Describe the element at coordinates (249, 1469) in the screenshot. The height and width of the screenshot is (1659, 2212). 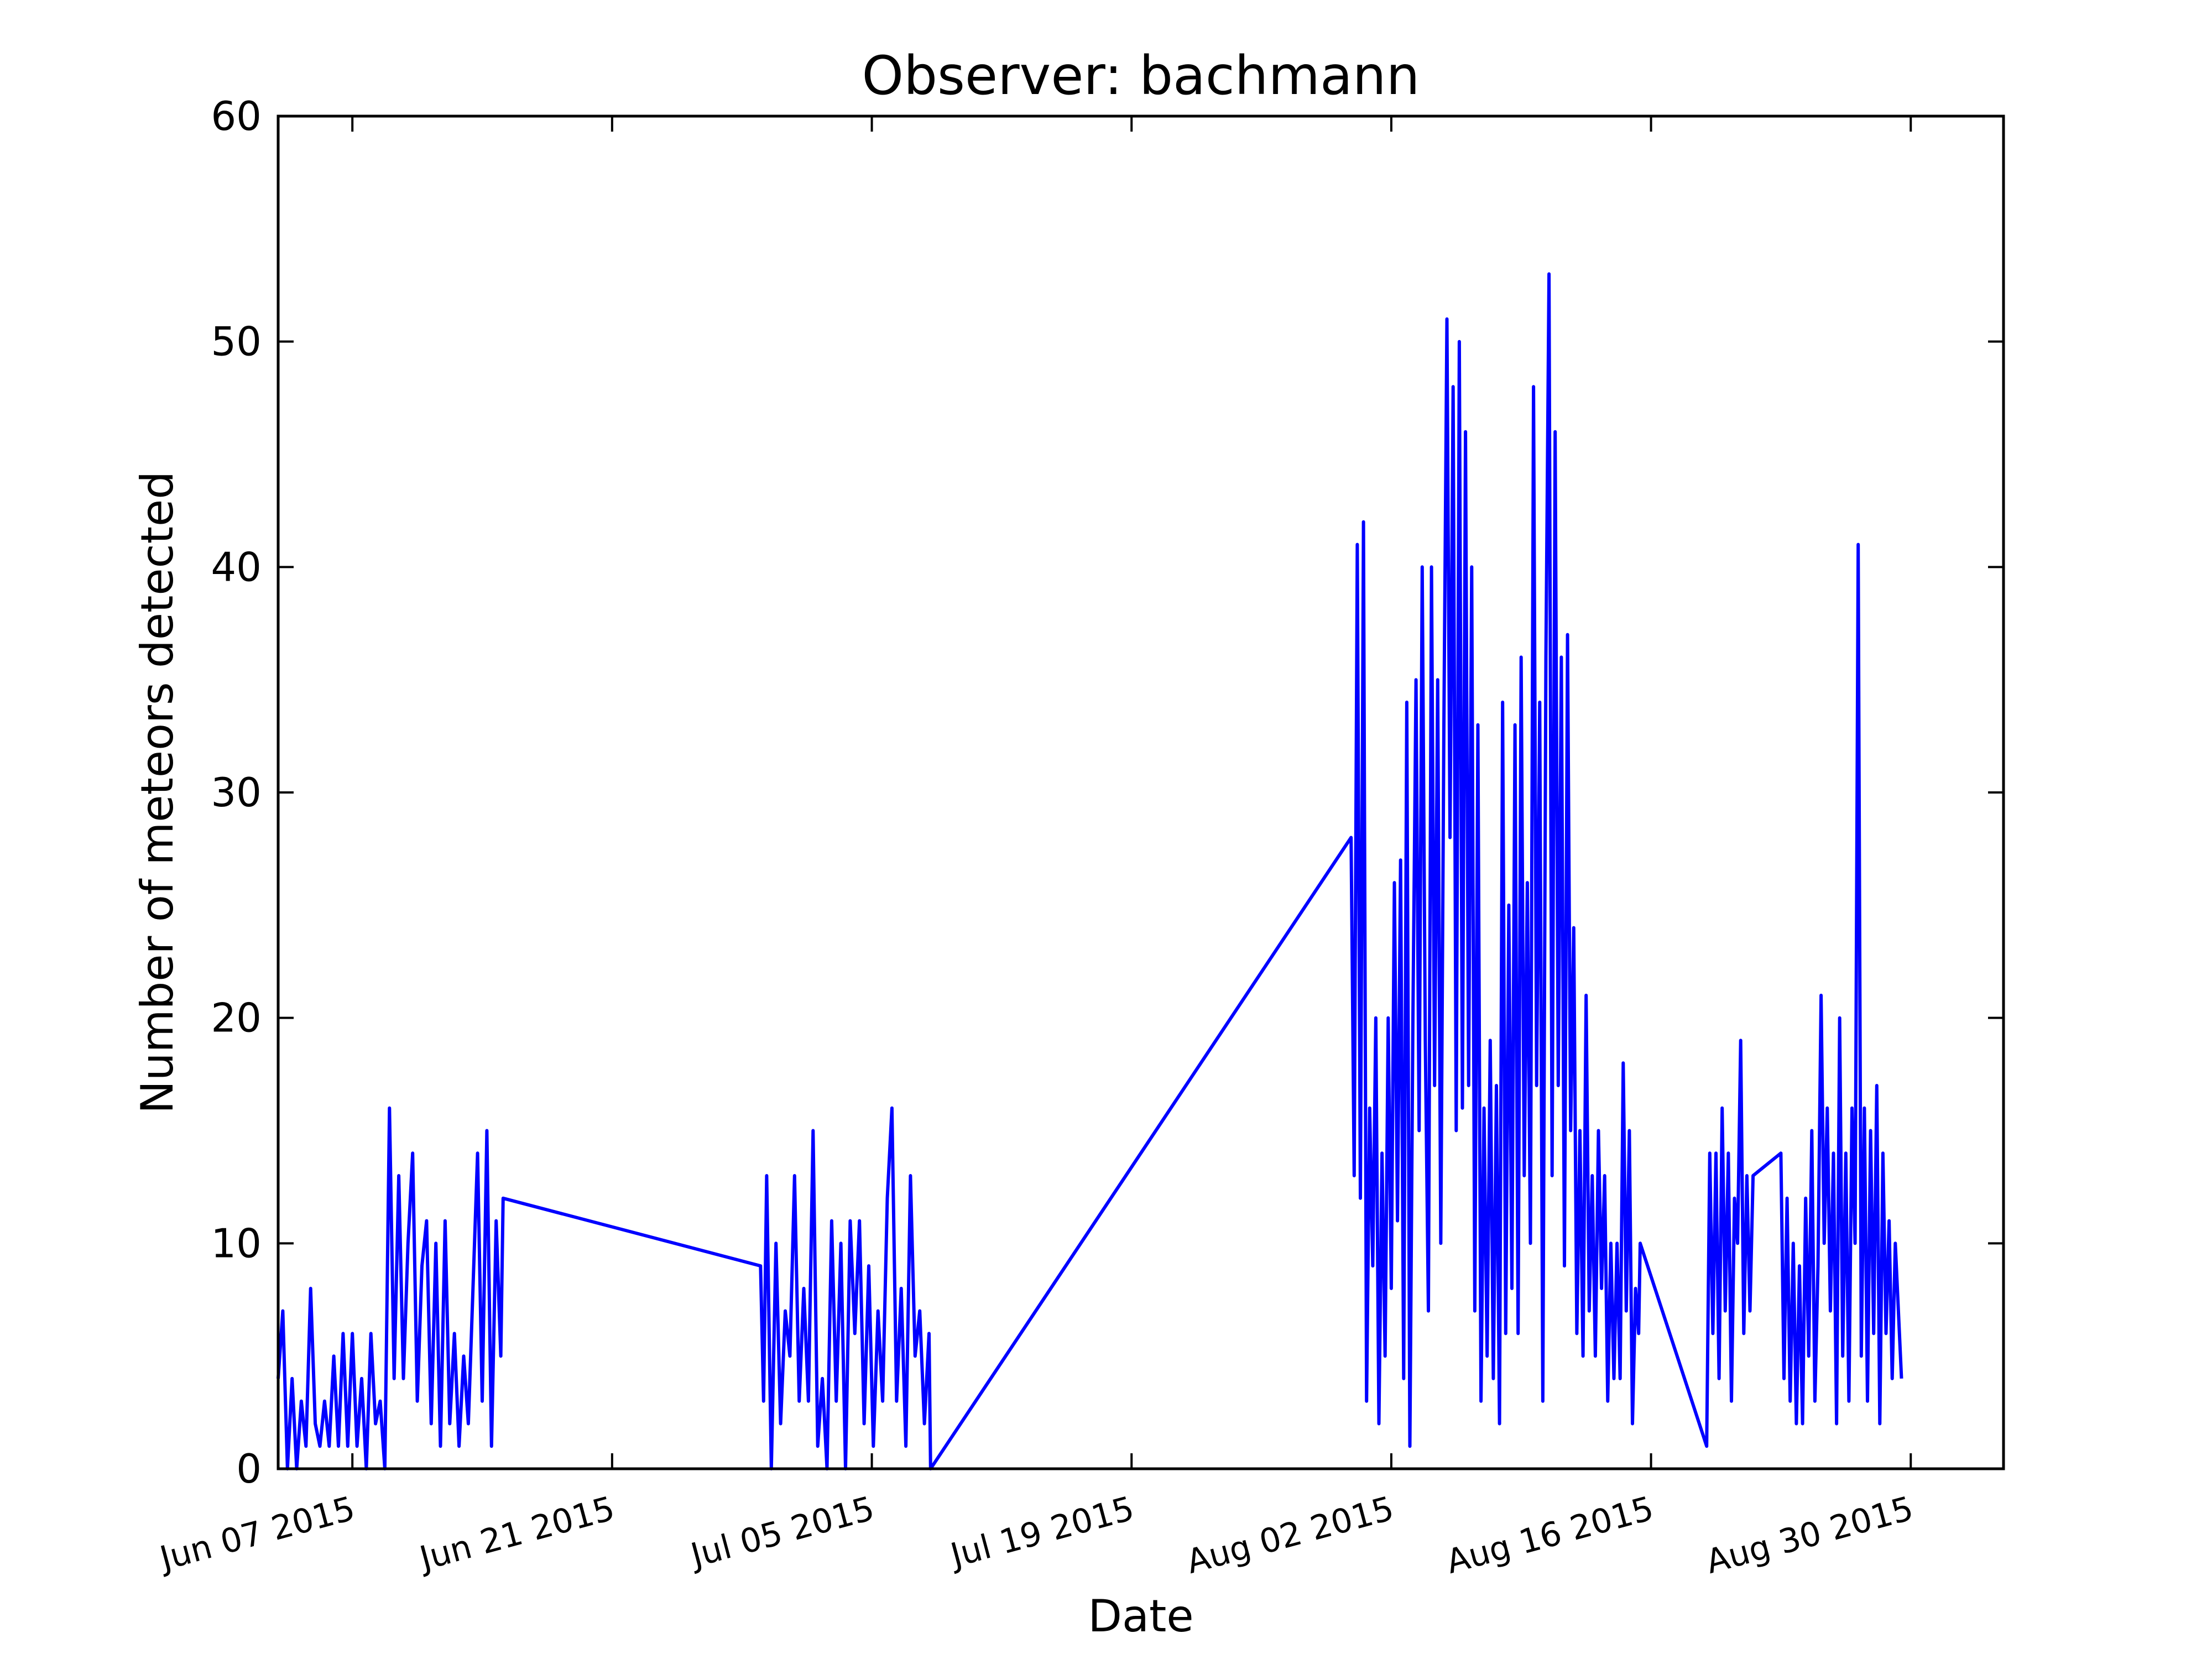
I see `y-tick-label: 0` at that location.